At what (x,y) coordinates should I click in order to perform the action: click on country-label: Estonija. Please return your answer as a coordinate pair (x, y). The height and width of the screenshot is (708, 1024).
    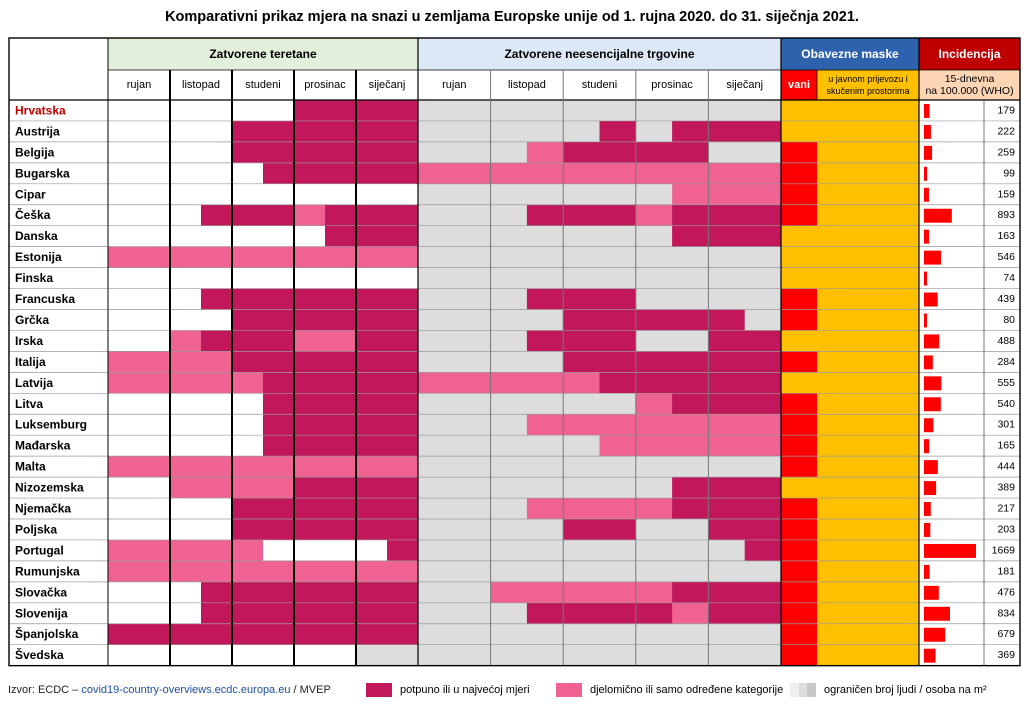
    Looking at the image, I should click on (38, 257).